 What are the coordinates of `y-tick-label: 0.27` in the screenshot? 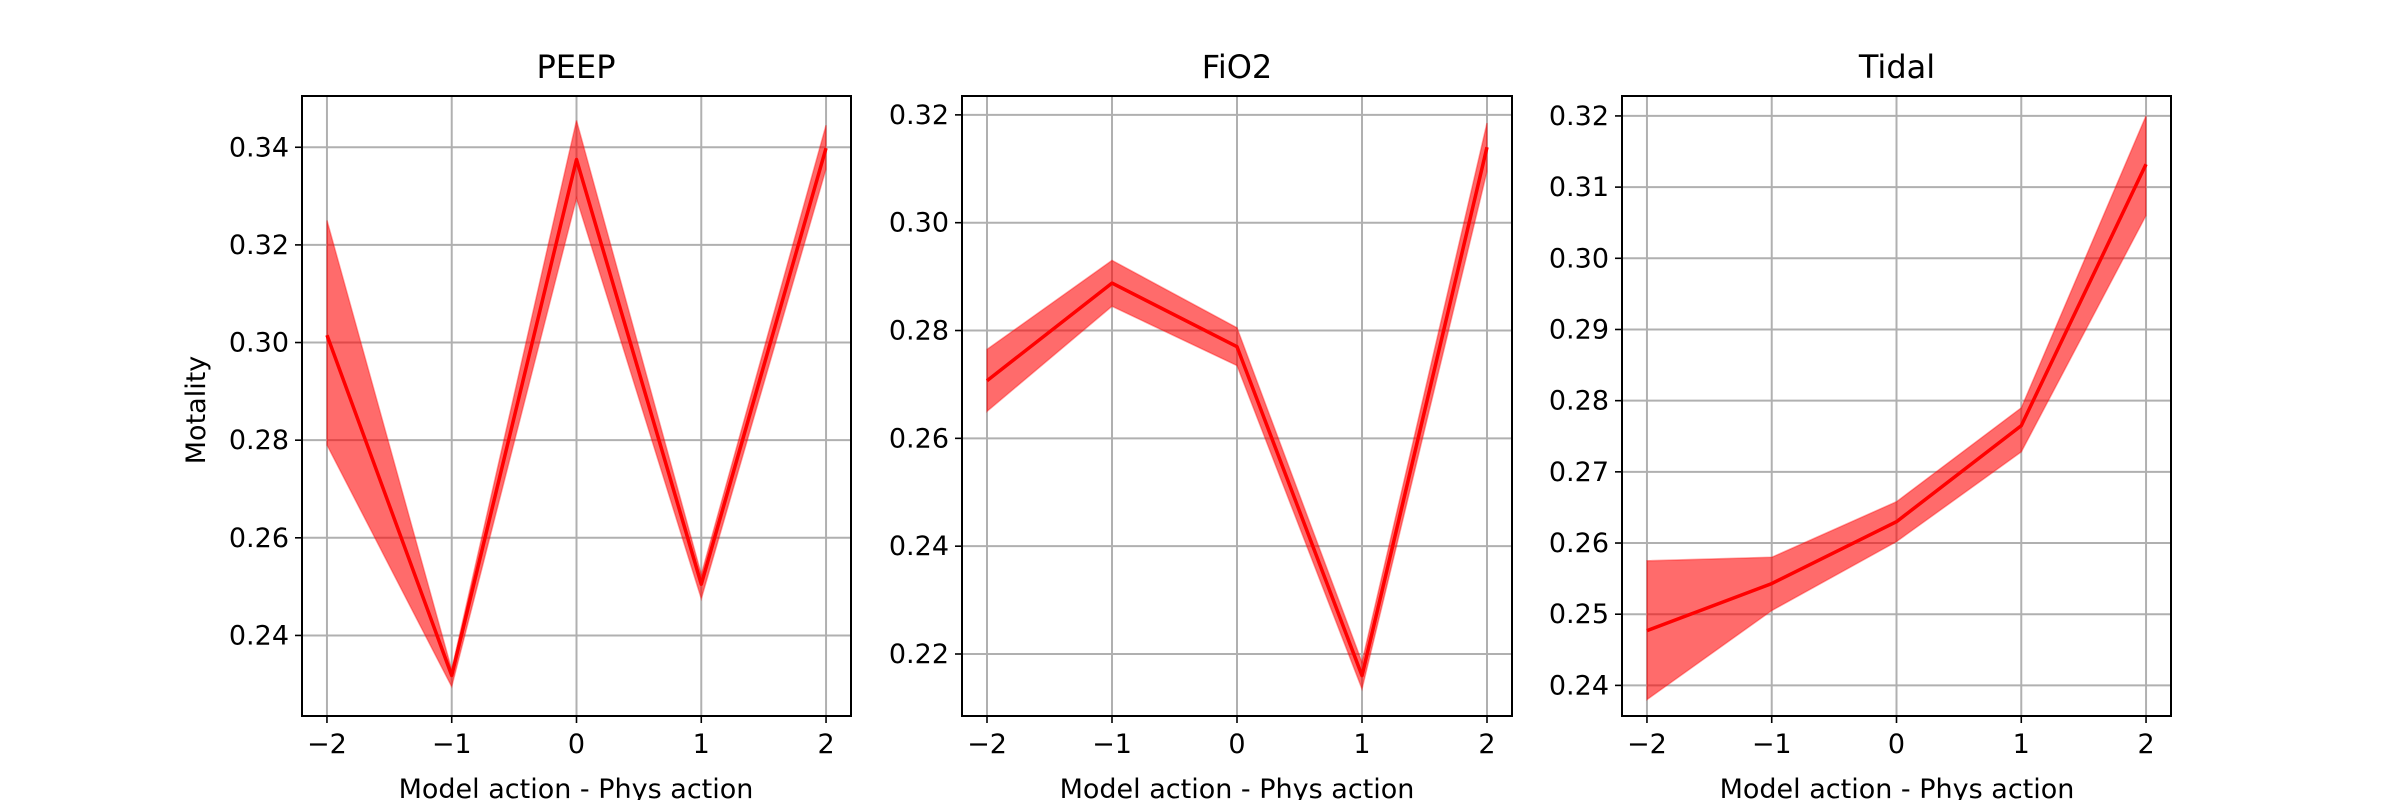 It's located at (1579, 472).